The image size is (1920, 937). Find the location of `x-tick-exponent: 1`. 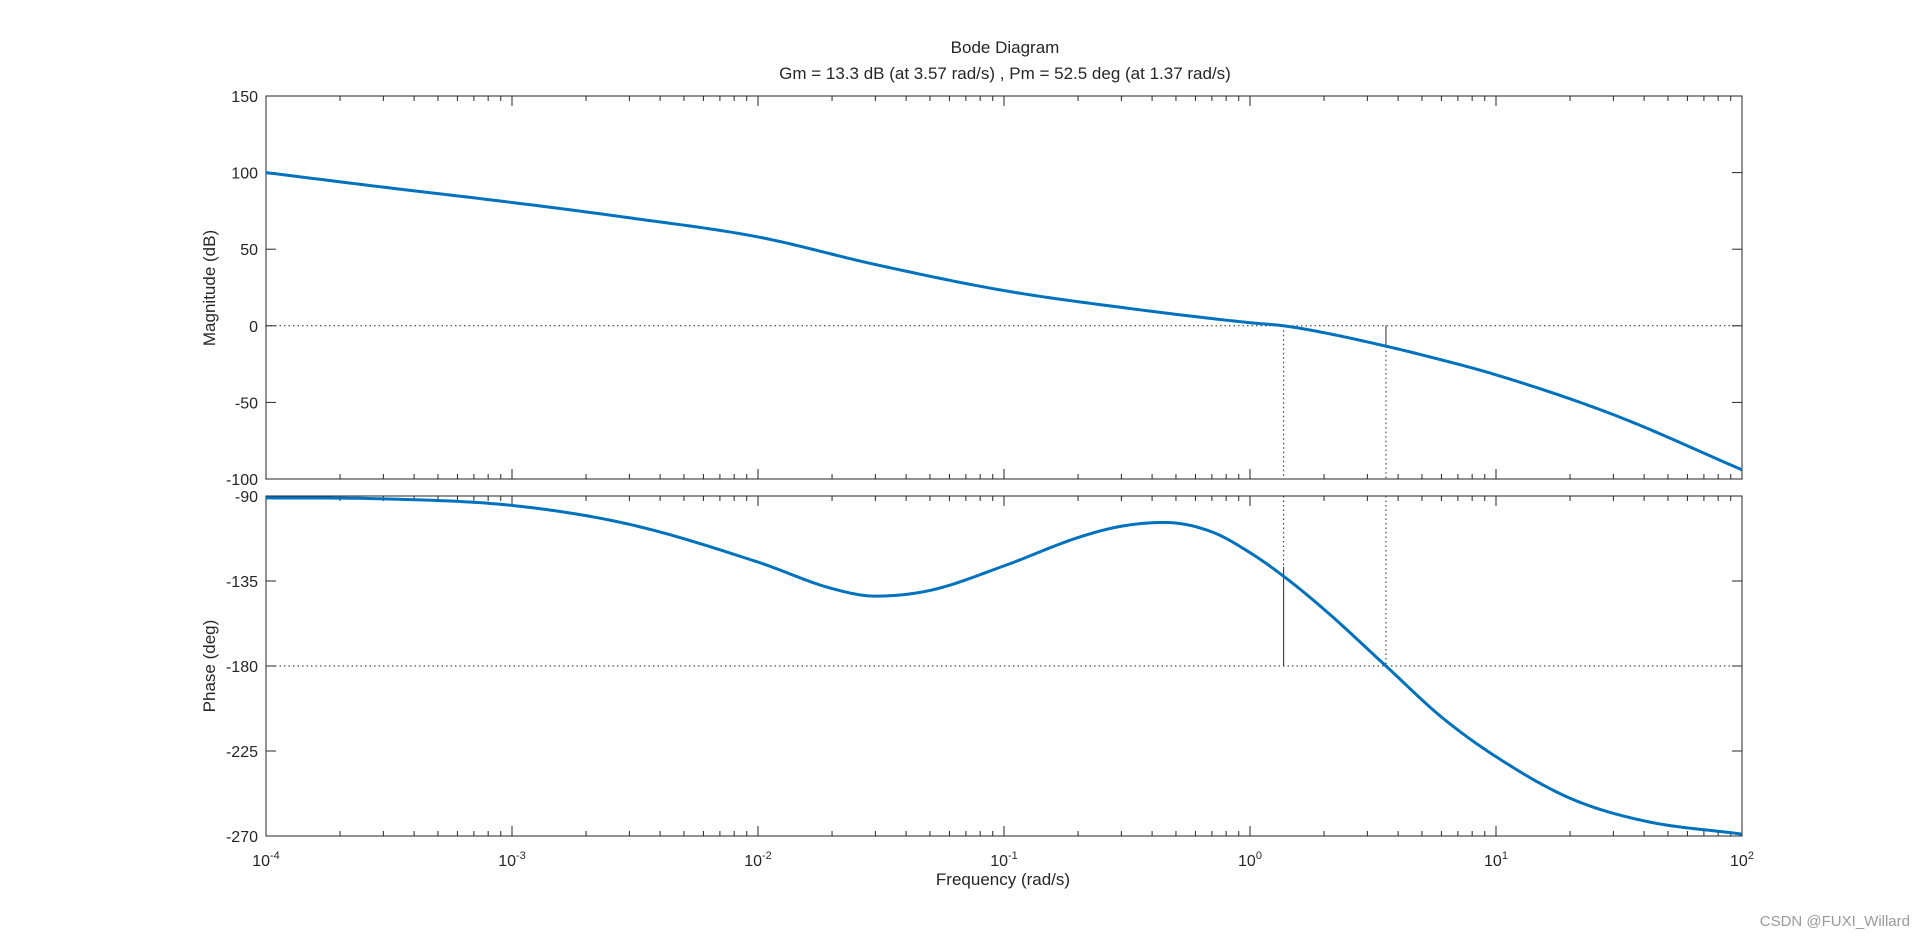

x-tick-exponent: 1 is located at coordinates (1505, 856).